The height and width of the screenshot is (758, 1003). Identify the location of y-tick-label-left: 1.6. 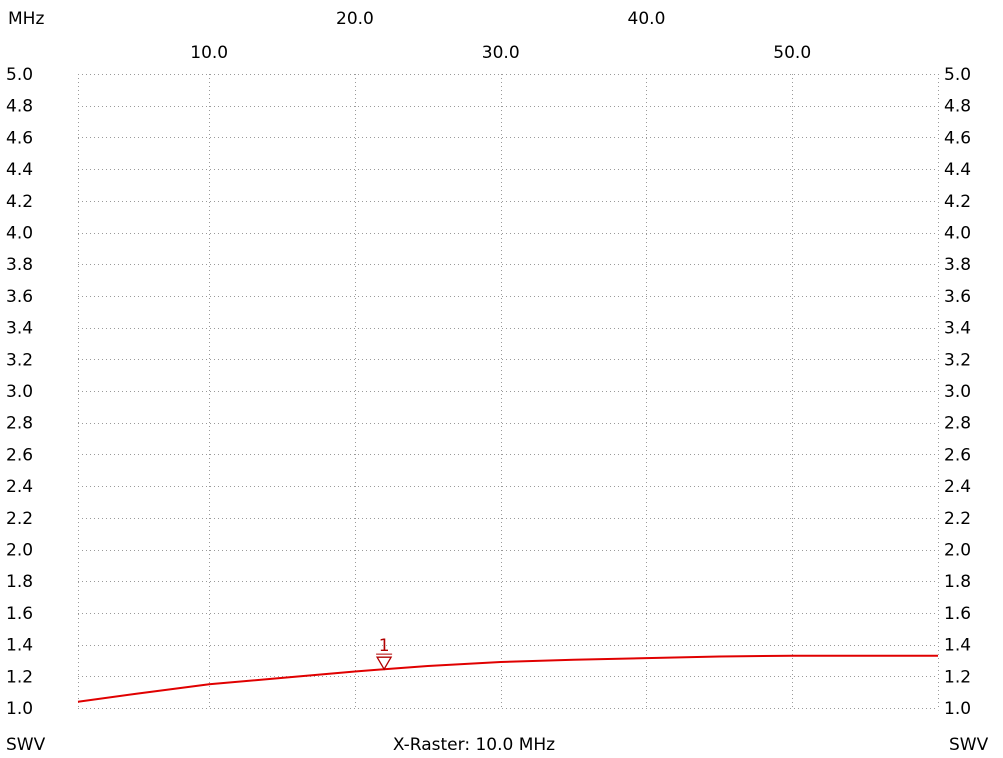
(19, 614).